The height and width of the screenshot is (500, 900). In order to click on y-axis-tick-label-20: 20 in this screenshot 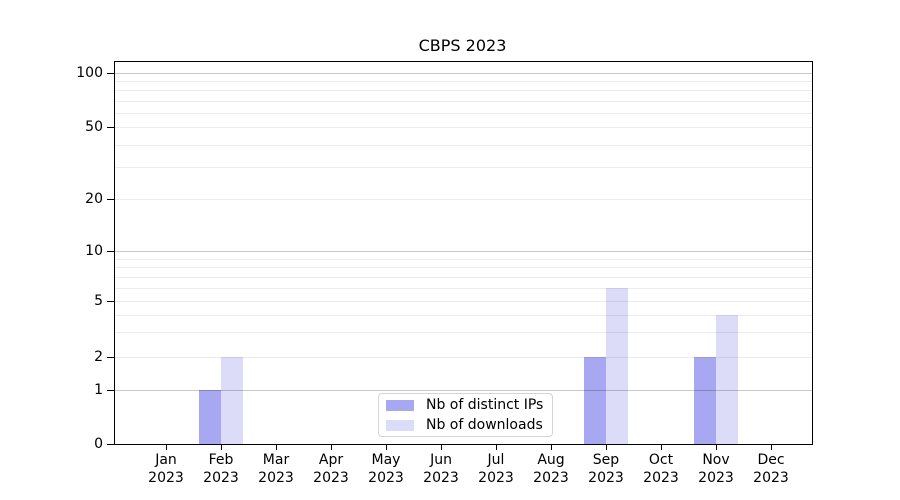, I will do `click(94, 199)`.